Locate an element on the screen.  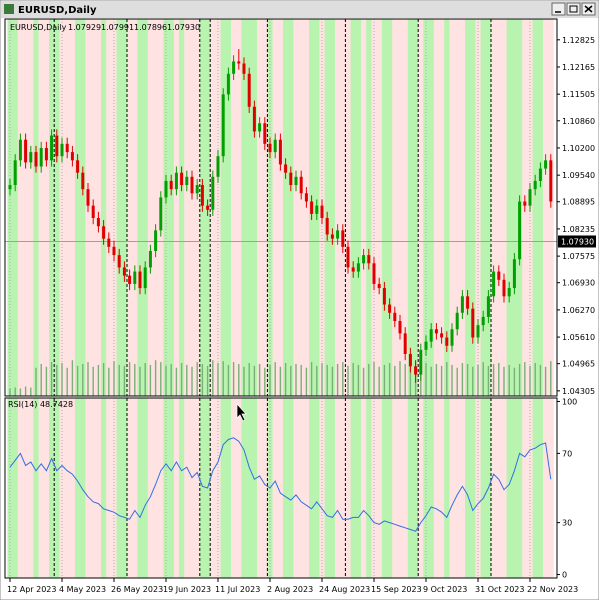
minimize-button is located at coordinates (558, 9).